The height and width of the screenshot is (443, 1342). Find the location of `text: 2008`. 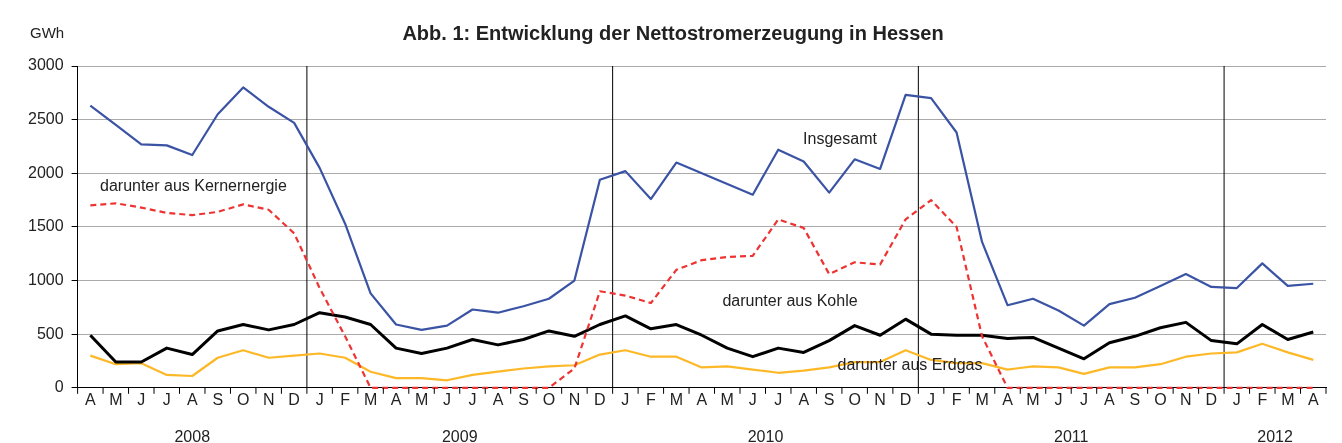

text: 2008 is located at coordinates (192, 435).